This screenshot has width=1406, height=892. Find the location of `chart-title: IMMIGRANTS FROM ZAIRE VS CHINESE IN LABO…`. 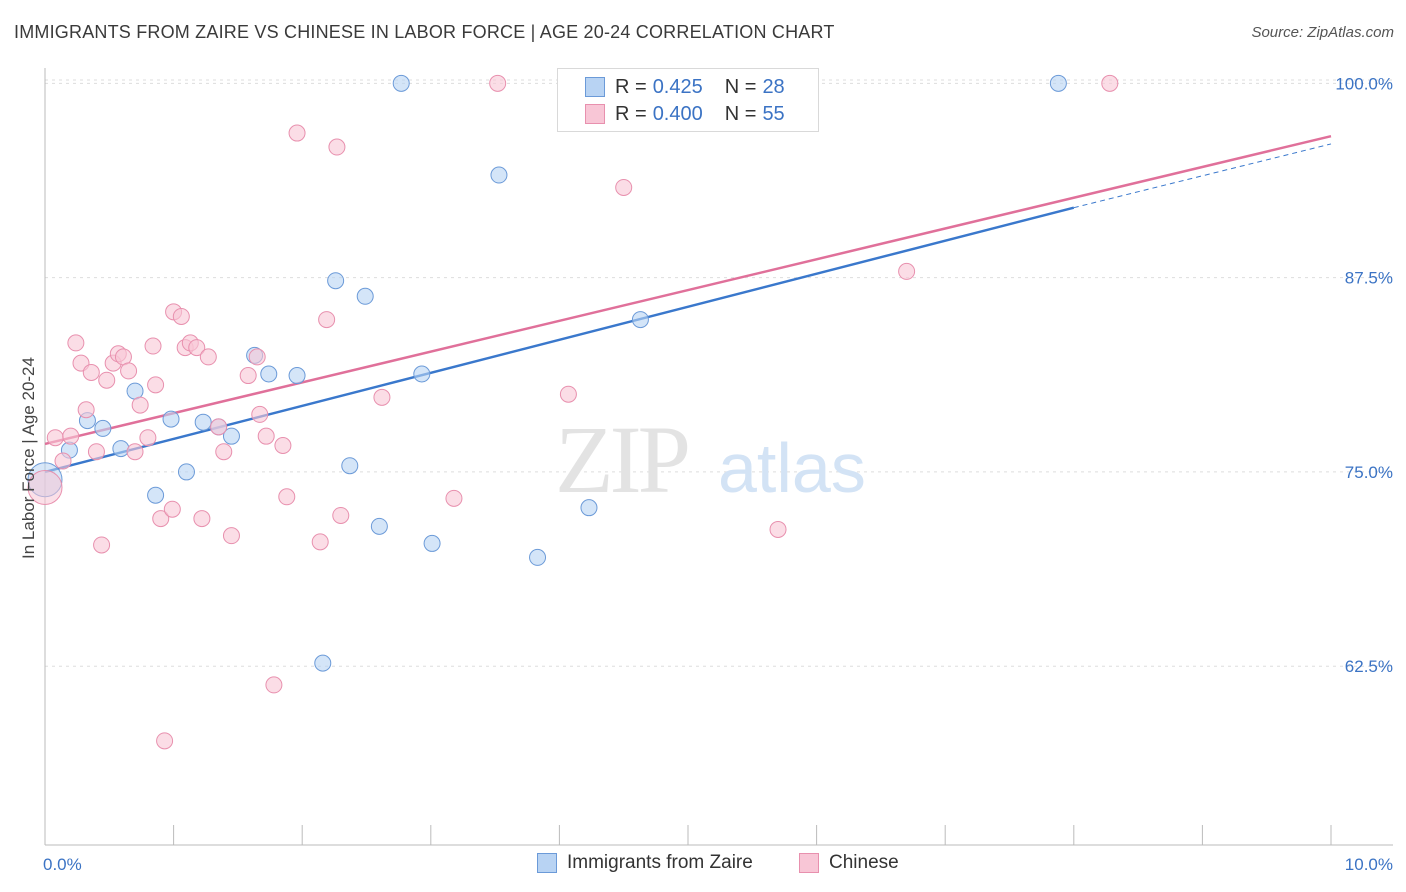

chart-title: IMMIGRANTS FROM ZAIRE VS CHINESE IN LABO… is located at coordinates (424, 32).